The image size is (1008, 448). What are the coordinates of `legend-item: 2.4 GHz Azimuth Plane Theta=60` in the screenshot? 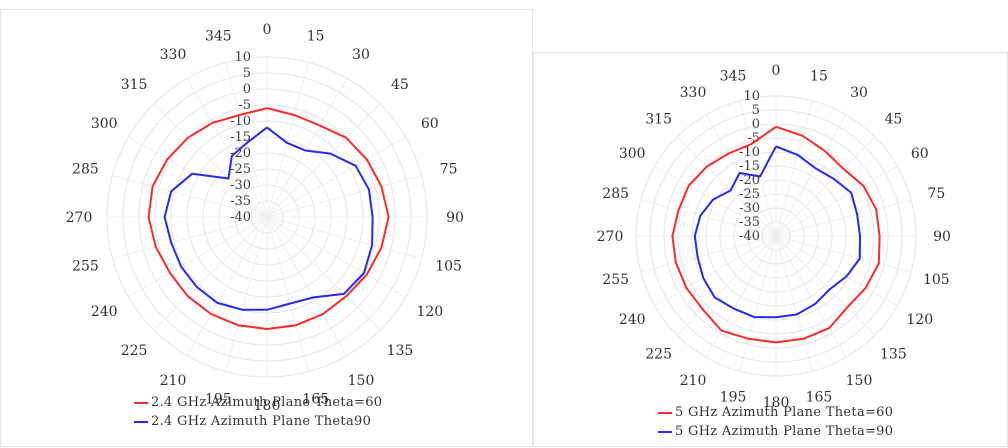 It's located at (258, 402).